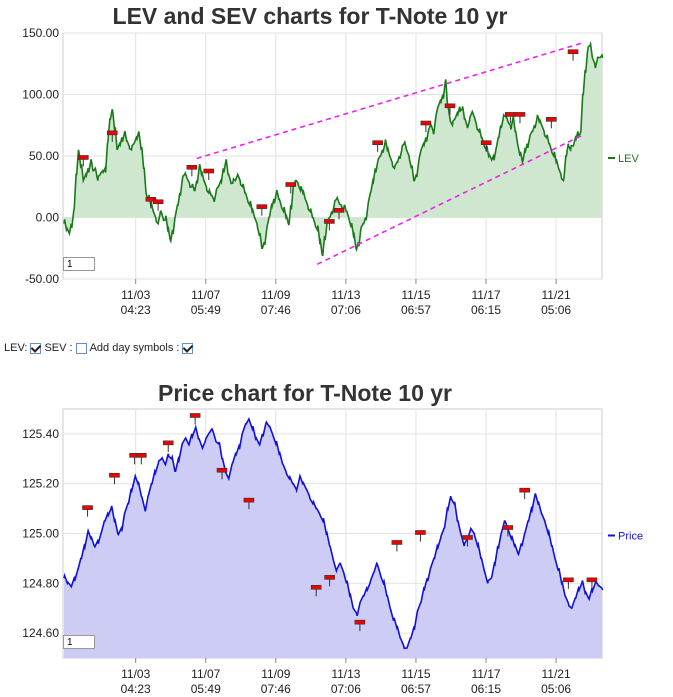  I want to click on legend-label: Price, so click(630, 537).